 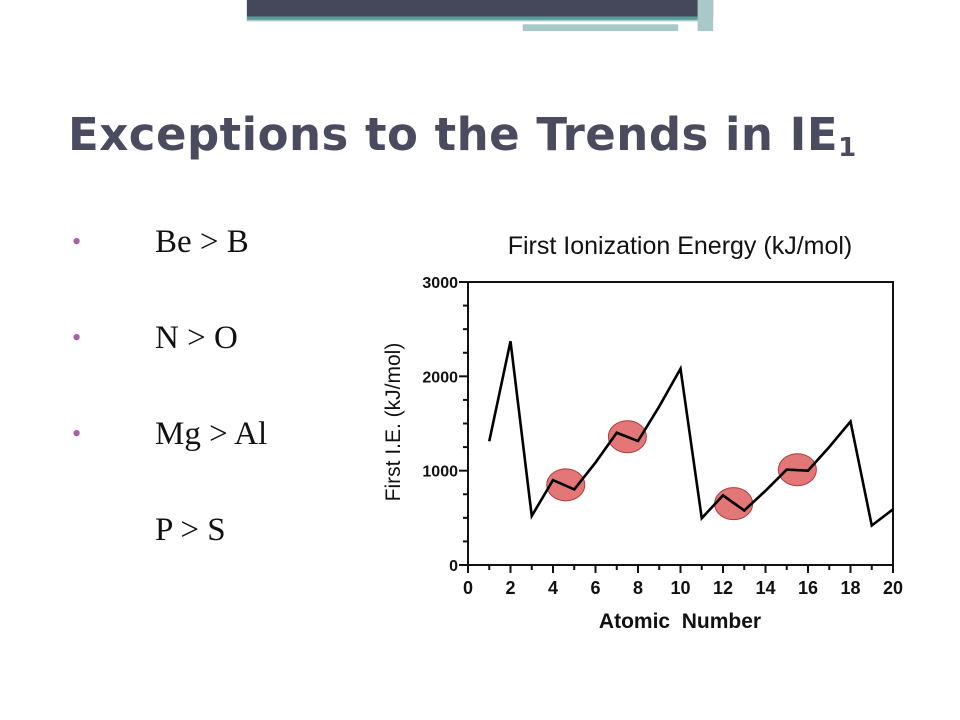 What do you see at coordinates (190, 530) in the screenshot?
I see `bullet-text: P > S` at bounding box center [190, 530].